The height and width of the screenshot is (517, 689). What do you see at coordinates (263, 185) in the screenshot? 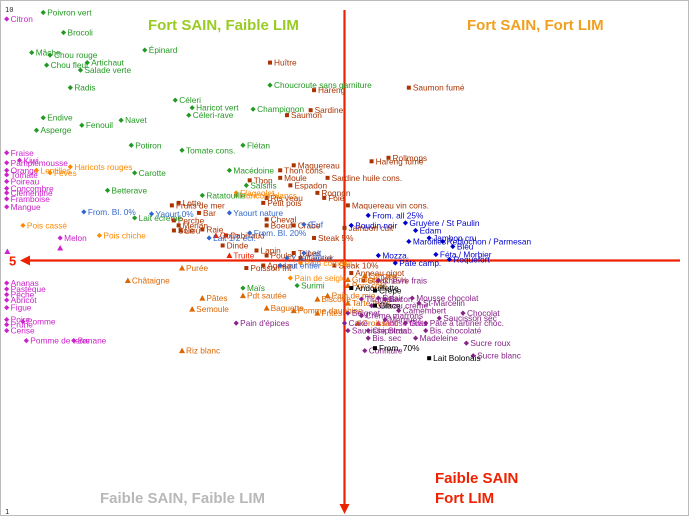
I see `data-point-label: Salsifis` at bounding box center [263, 185].